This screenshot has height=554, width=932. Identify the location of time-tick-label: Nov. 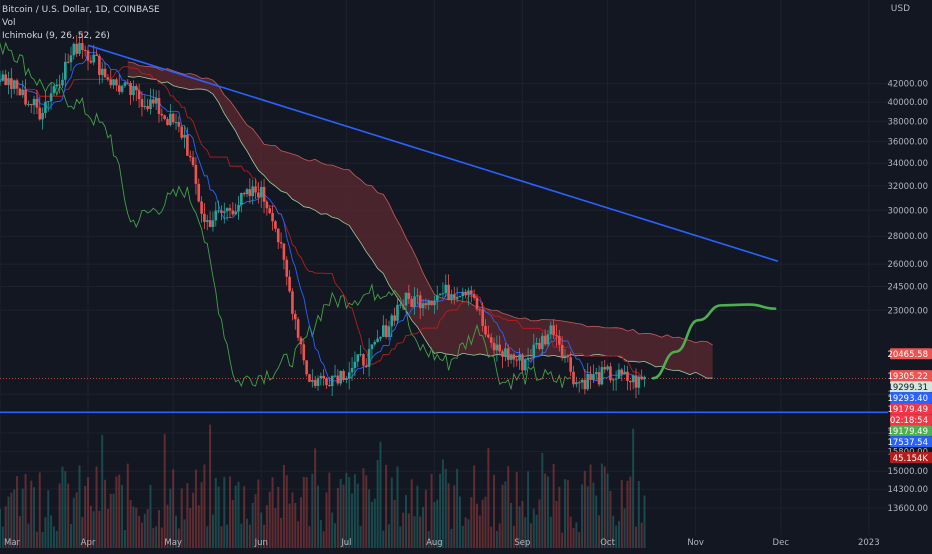
(695, 543).